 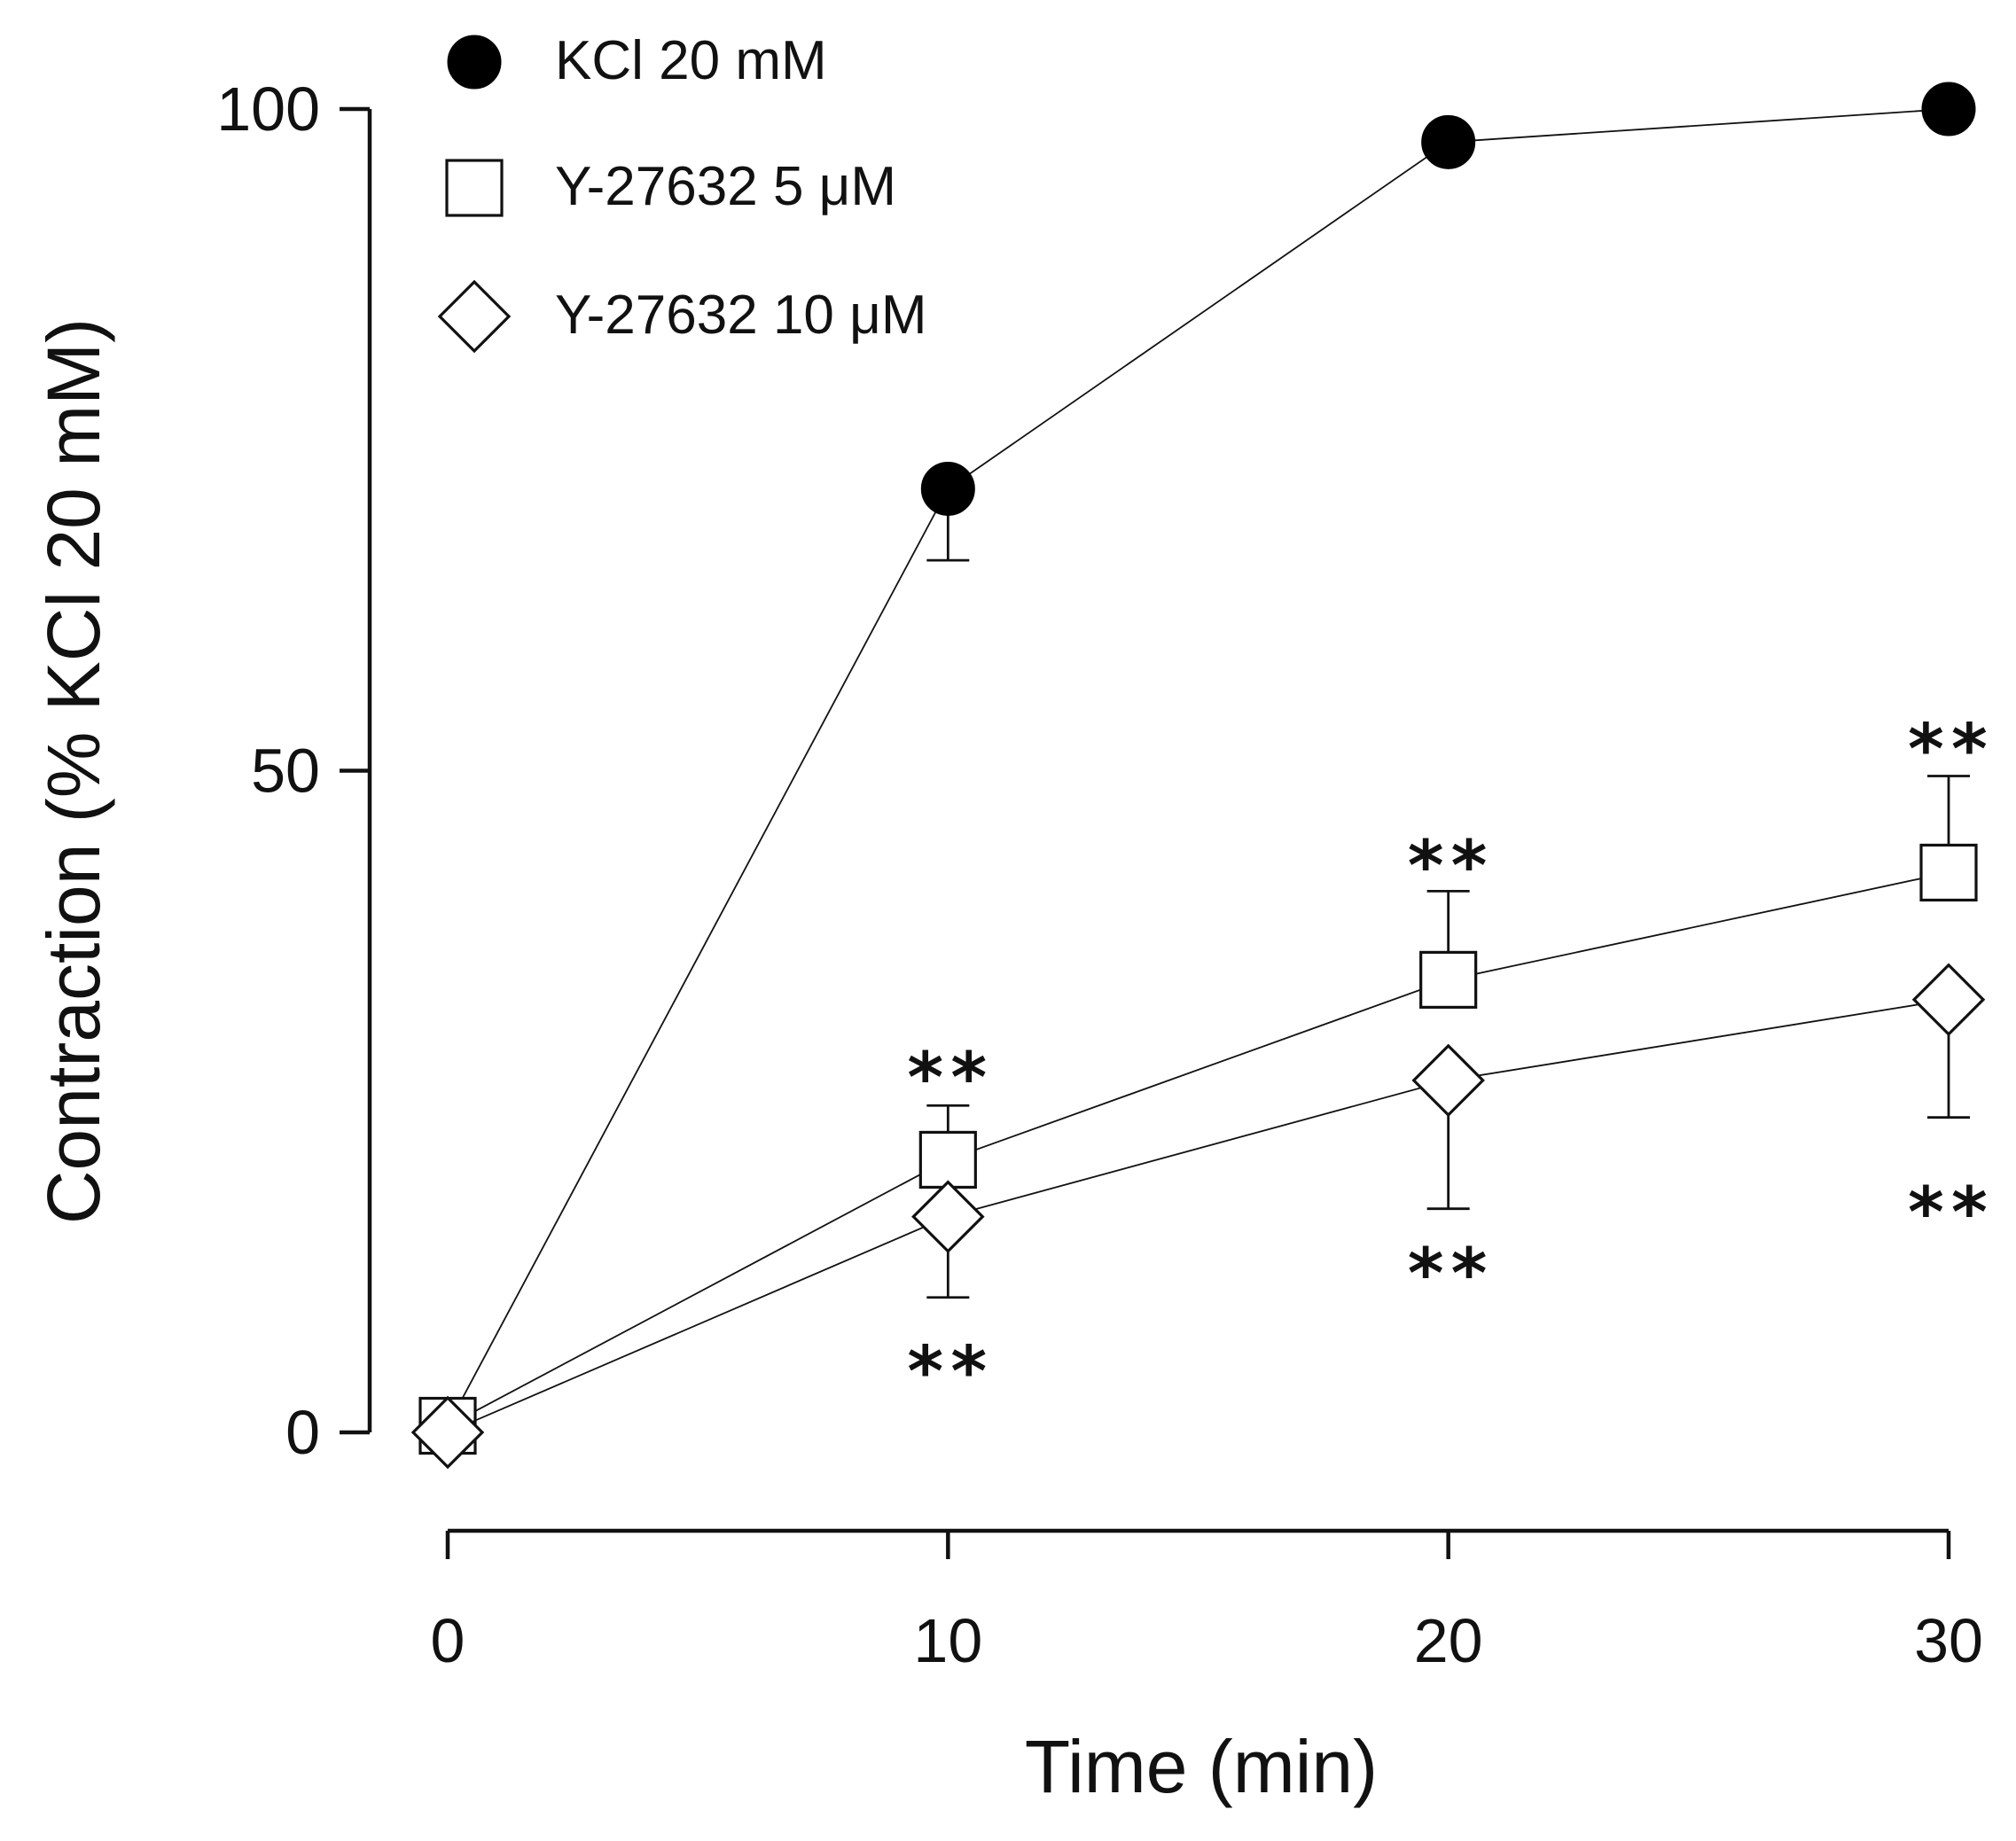 What do you see at coordinates (448, 1640) in the screenshot?
I see `x-tick-label: 0` at bounding box center [448, 1640].